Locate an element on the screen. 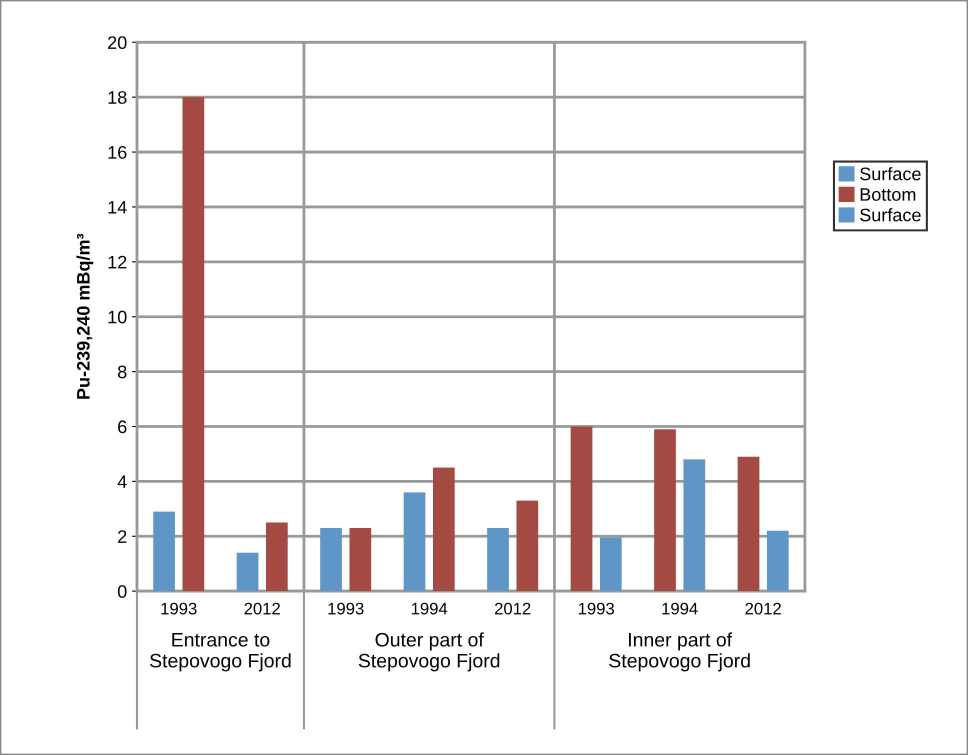 This screenshot has width=968, height=755. y-tick-label: 8 is located at coordinates (122, 372).